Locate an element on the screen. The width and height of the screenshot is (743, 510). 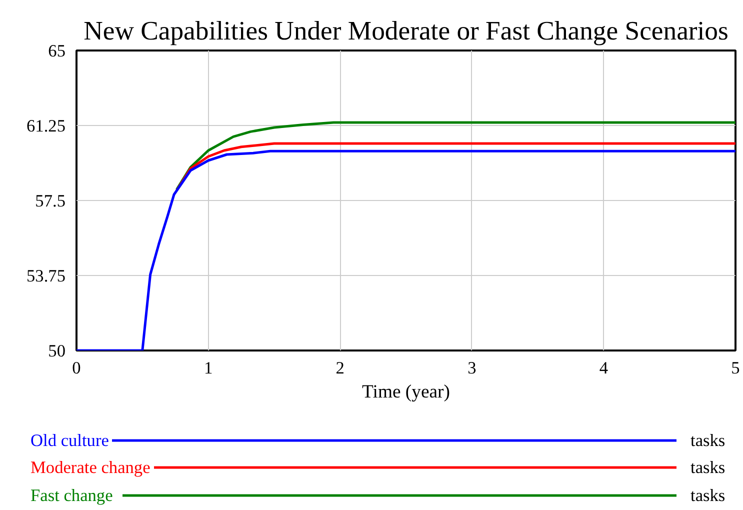
y-tick-label: 50 is located at coordinates (57, 351).